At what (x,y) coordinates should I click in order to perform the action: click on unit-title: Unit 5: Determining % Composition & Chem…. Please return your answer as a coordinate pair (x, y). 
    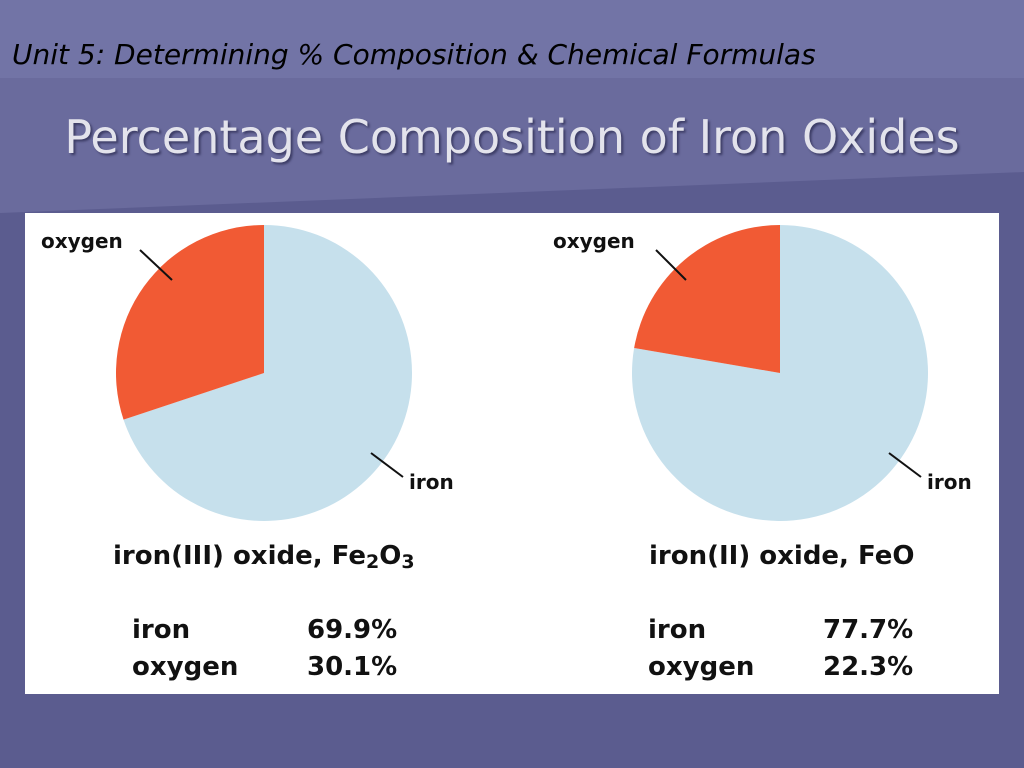
    Looking at the image, I should click on (414, 54).